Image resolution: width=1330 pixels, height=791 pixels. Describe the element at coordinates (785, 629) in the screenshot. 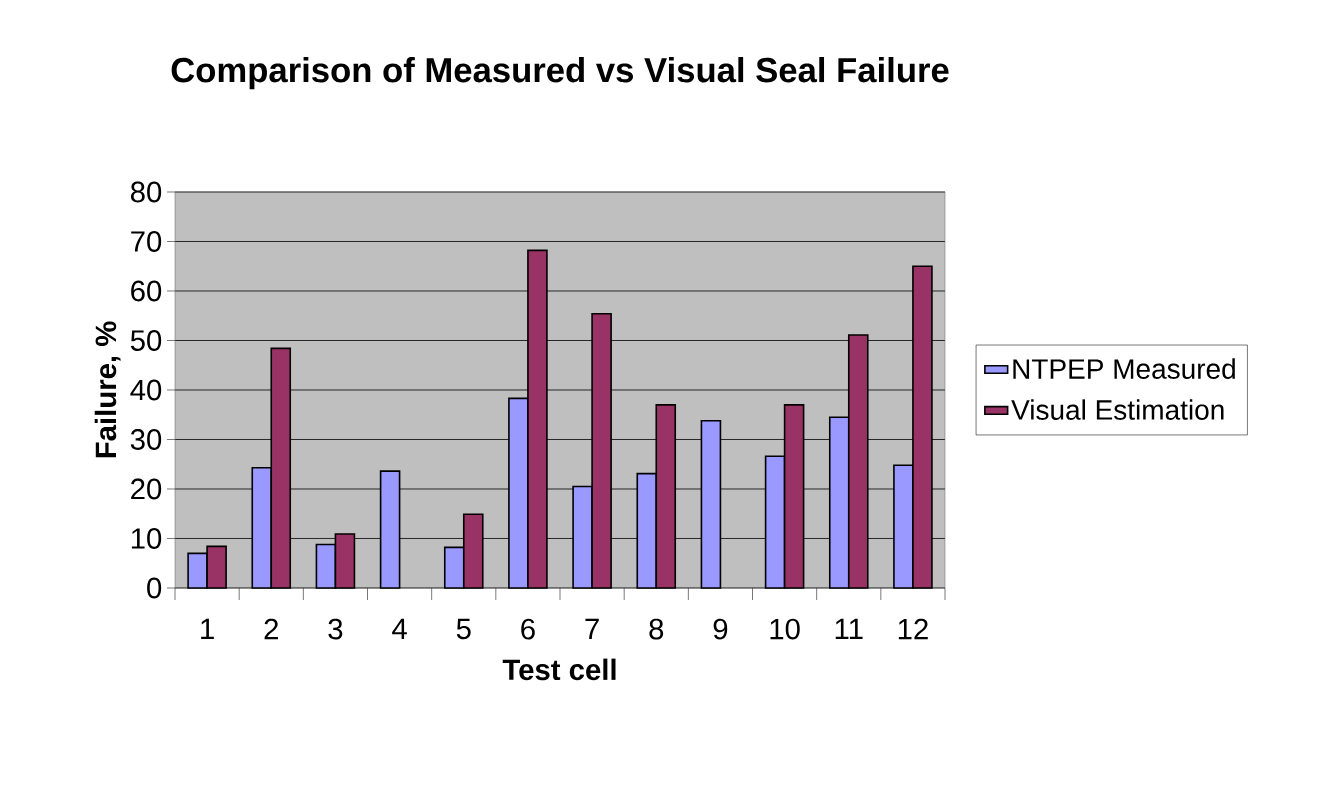

I see `x-tick-label: 10` at that location.